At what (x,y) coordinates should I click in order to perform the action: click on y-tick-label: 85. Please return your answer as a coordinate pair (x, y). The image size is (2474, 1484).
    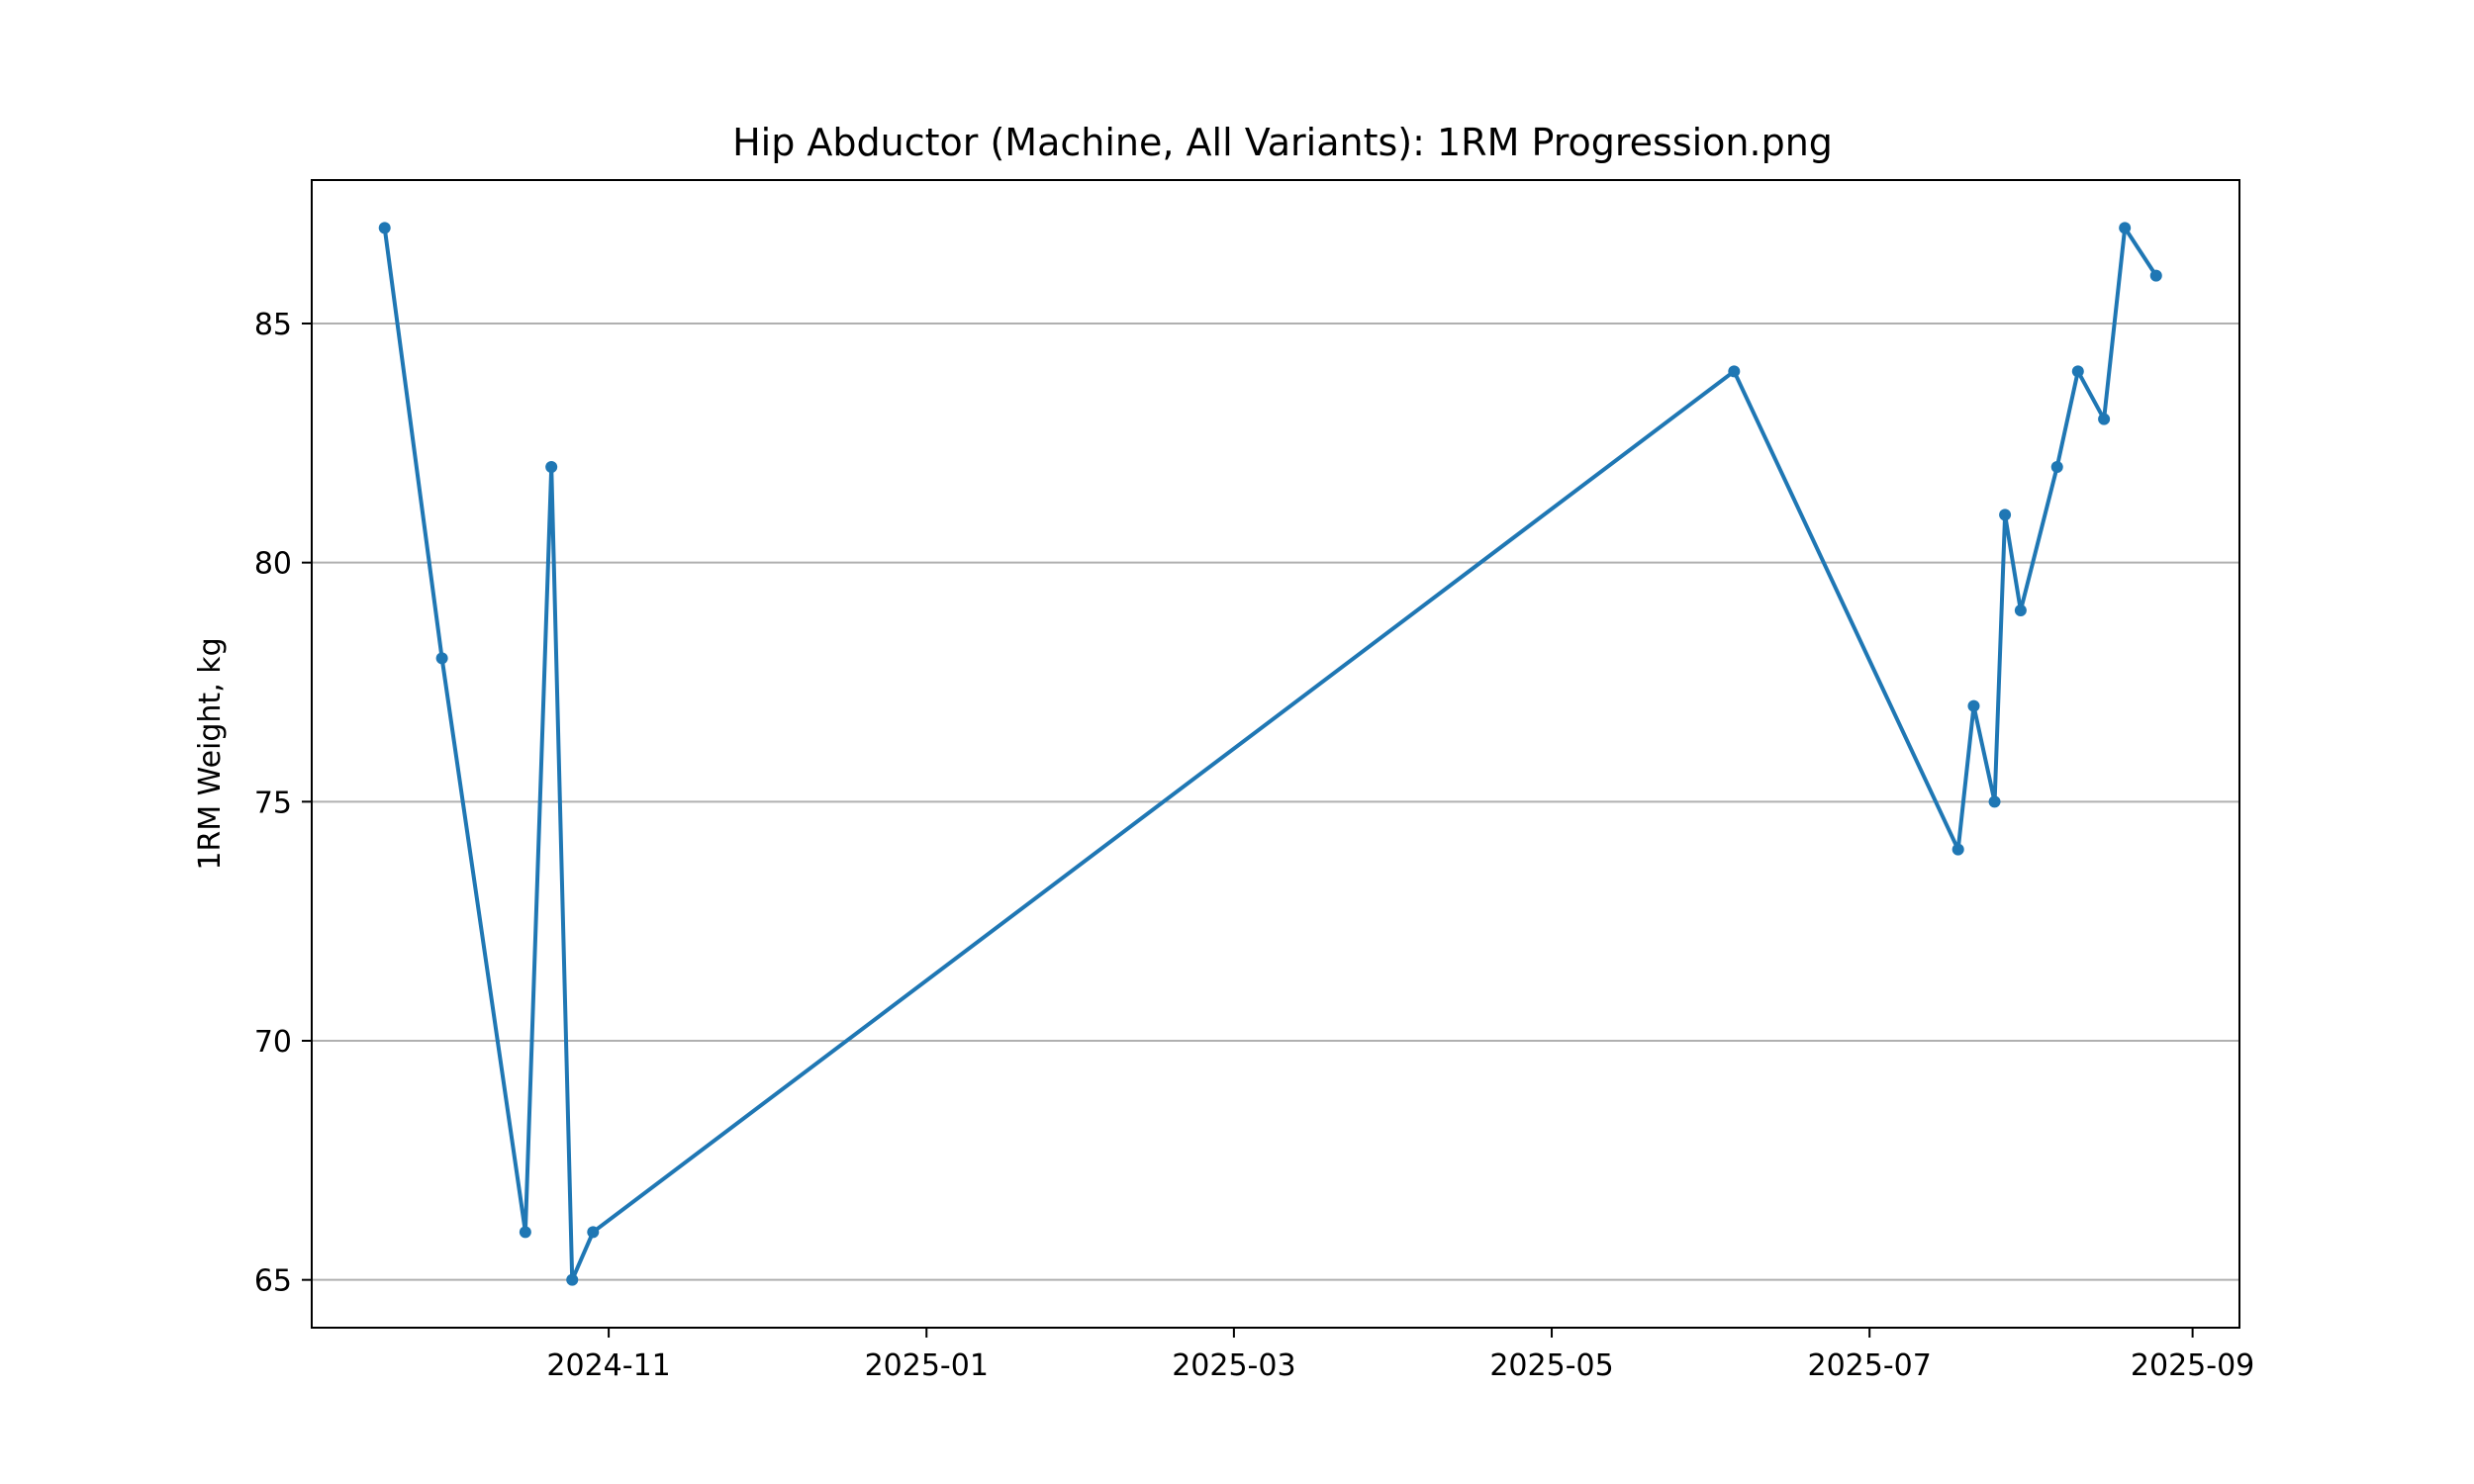
    Looking at the image, I should click on (273, 325).